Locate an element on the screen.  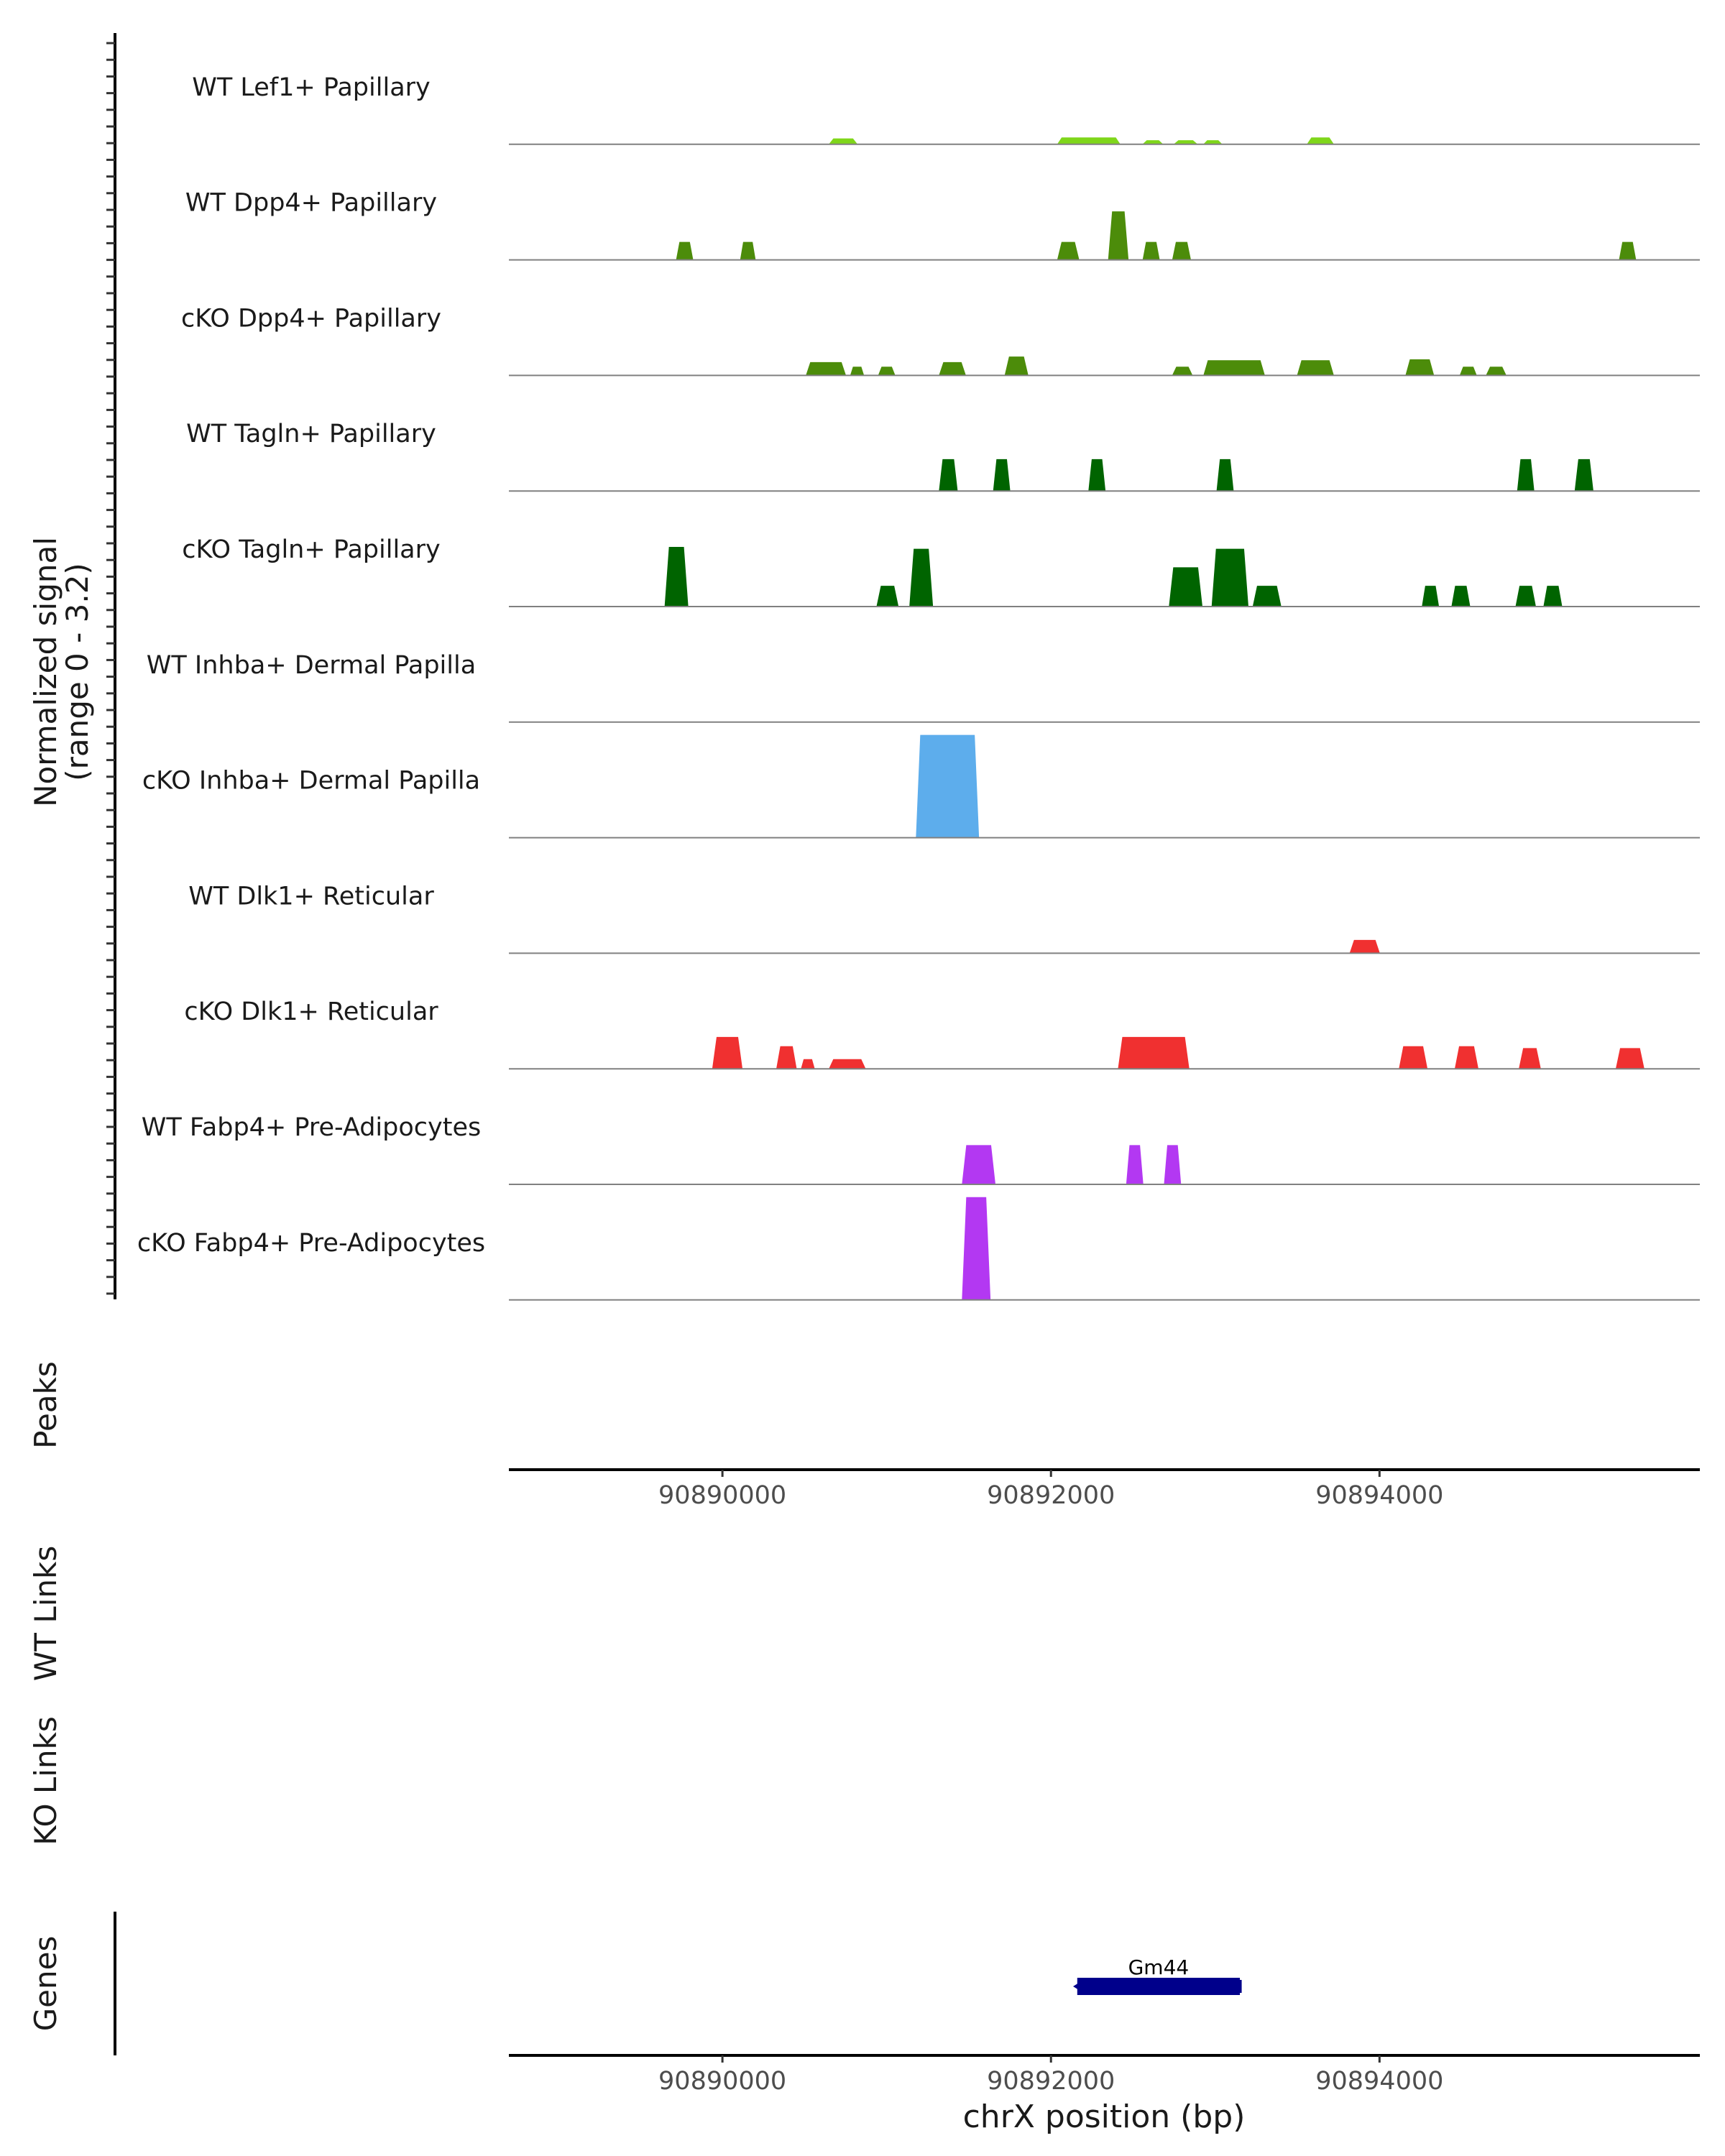
track-7: WT Dlk1+ Reticular is located at coordinates (944, 918).